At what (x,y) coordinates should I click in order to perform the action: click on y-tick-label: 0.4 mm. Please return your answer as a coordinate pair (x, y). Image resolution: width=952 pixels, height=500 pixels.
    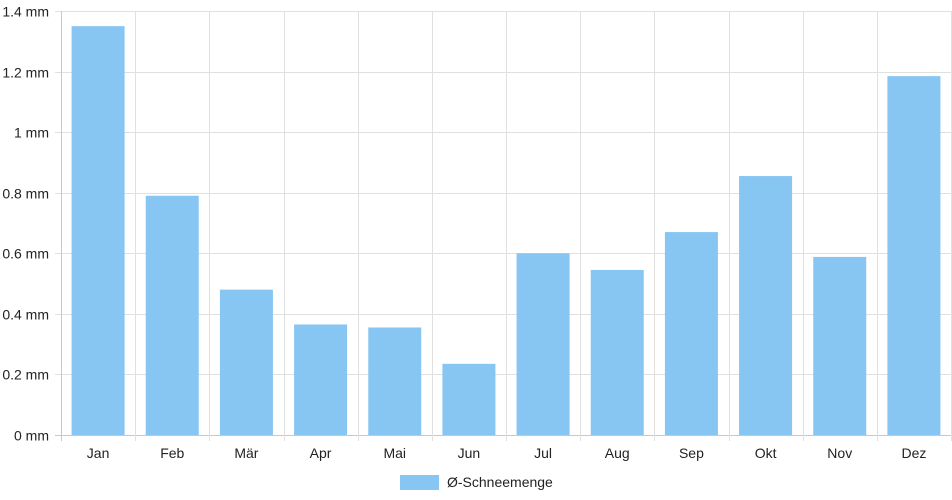
    Looking at the image, I should click on (25, 315).